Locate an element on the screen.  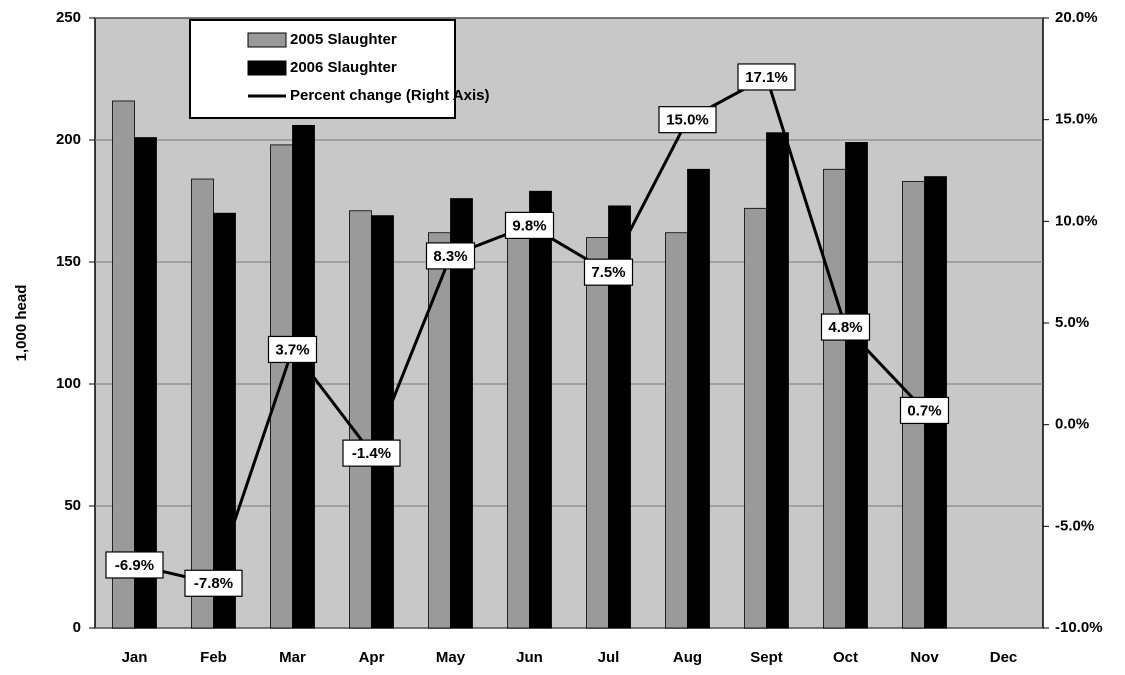
data-label: 7.5% is located at coordinates (608, 272).